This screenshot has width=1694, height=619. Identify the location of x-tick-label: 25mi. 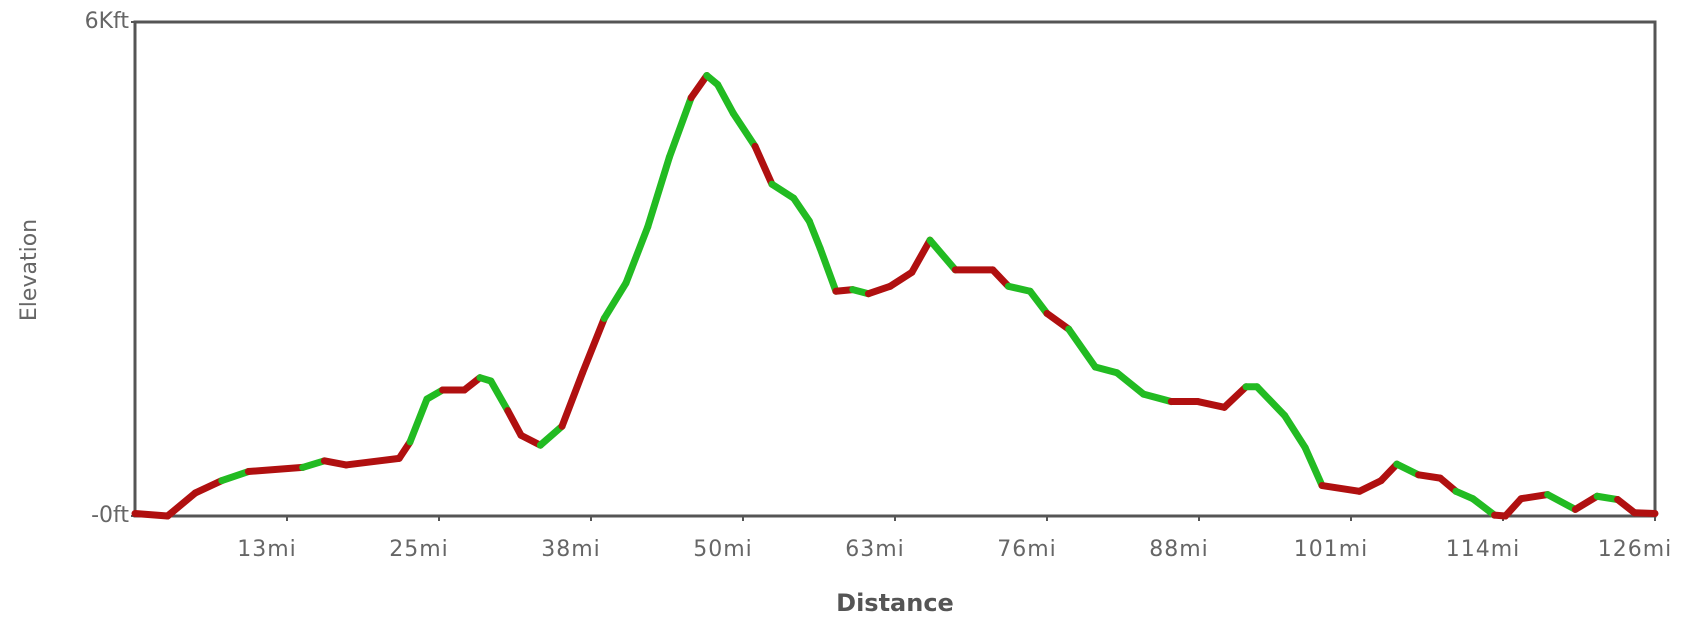
(419, 549).